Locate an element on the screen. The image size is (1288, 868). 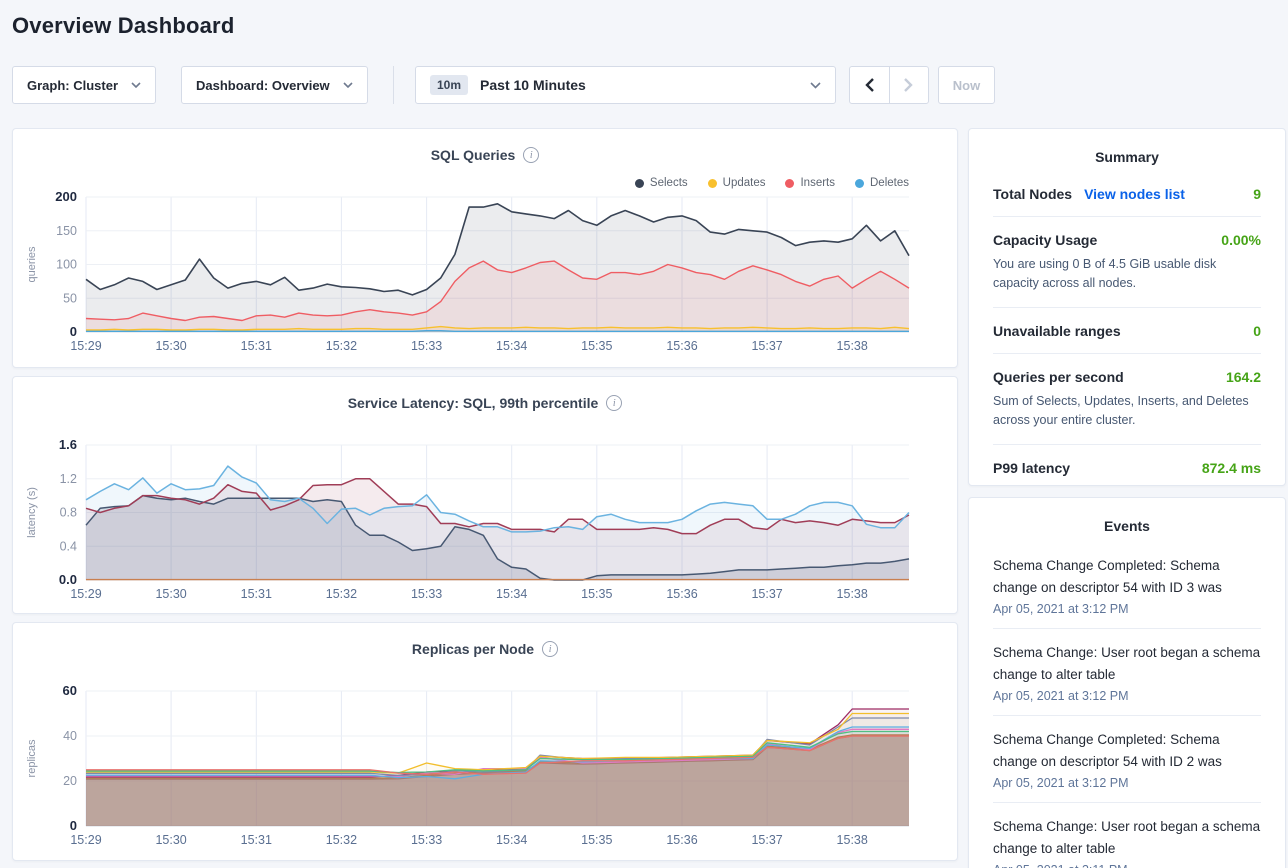
summary-label: Queries per second is located at coordinates (1058, 377).